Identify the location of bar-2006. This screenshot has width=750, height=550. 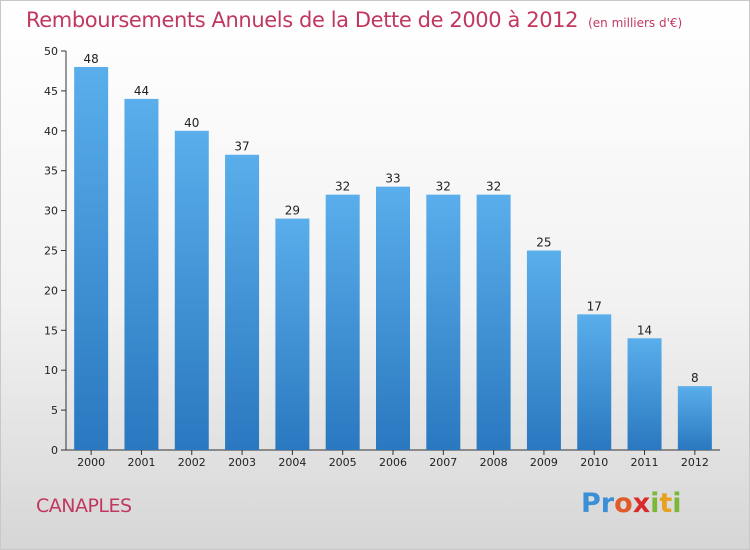
(393, 318).